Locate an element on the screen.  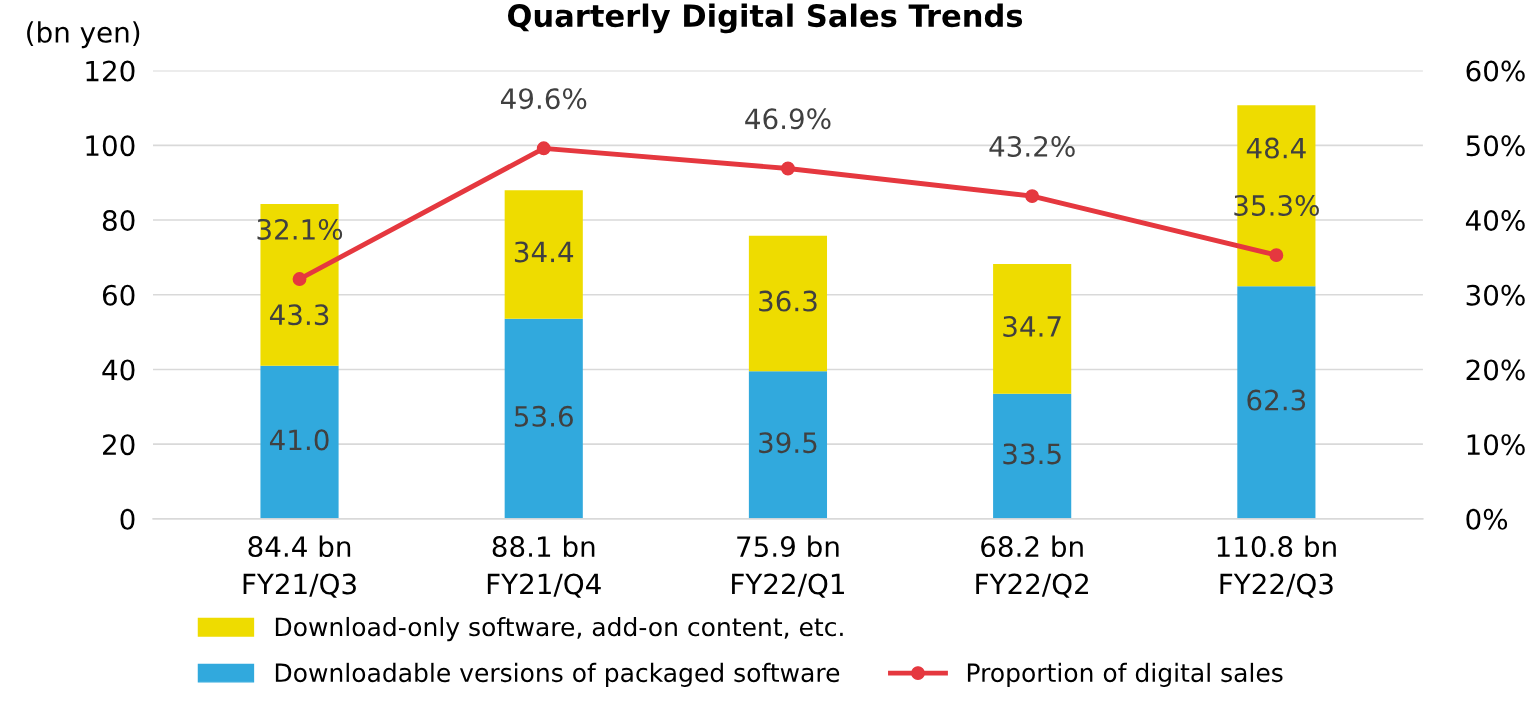
data-label: 33.5 is located at coordinates (1032, 454).